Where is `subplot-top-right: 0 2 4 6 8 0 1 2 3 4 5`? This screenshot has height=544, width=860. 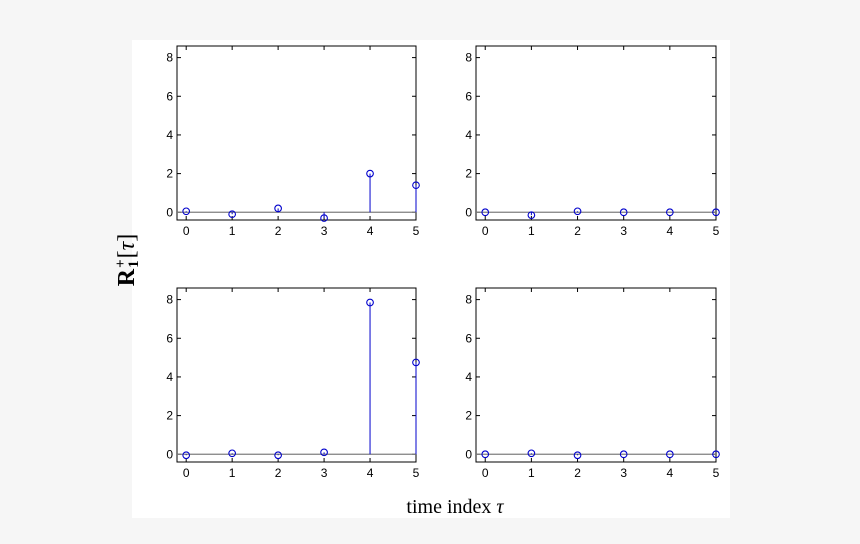 subplot-top-right: 0 2 4 6 8 0 1 2 3 4 5 is located at coordinates (592, 141).